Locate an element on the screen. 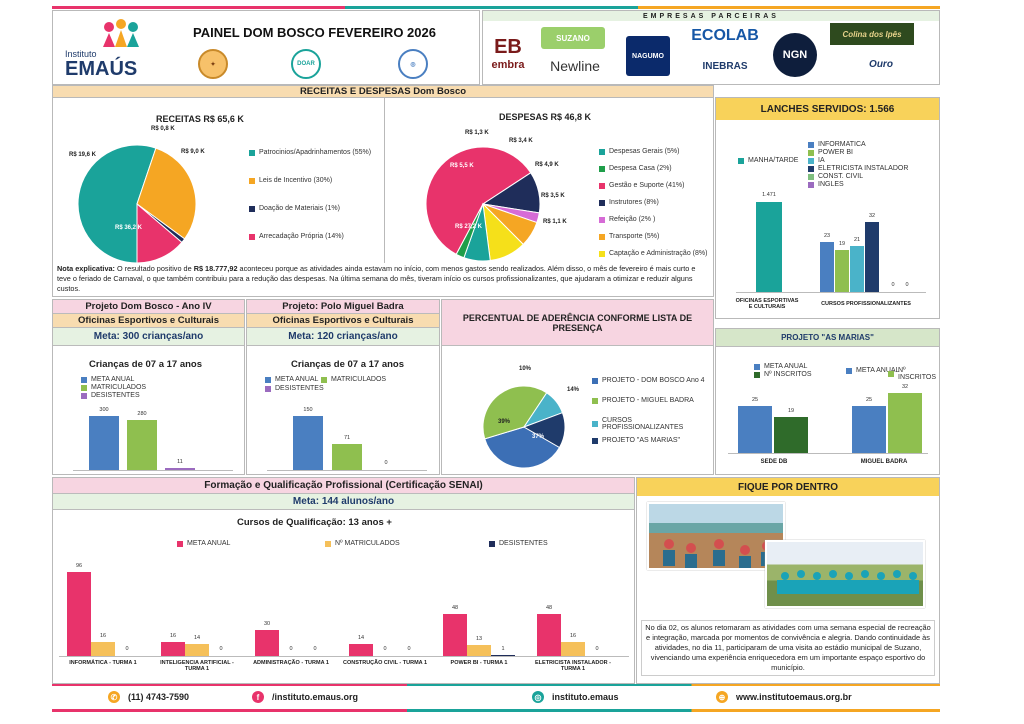 Image resolution: width=1024 pixels, height=724 pixels. proj2-chart-legend-item-1: MATRICULADOS is located at coordinates (353, 379).